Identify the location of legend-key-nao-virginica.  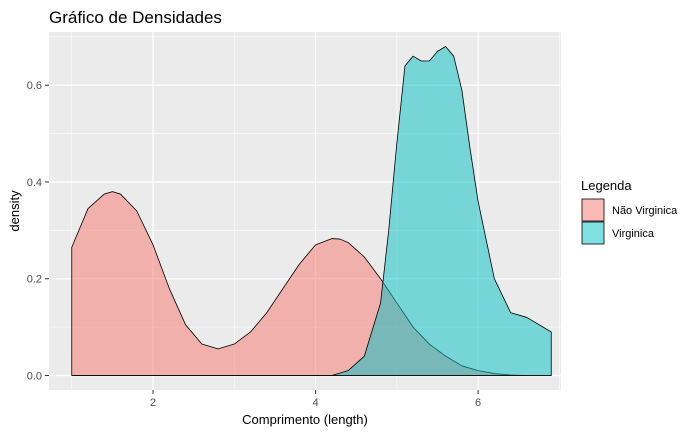
(593, 210).